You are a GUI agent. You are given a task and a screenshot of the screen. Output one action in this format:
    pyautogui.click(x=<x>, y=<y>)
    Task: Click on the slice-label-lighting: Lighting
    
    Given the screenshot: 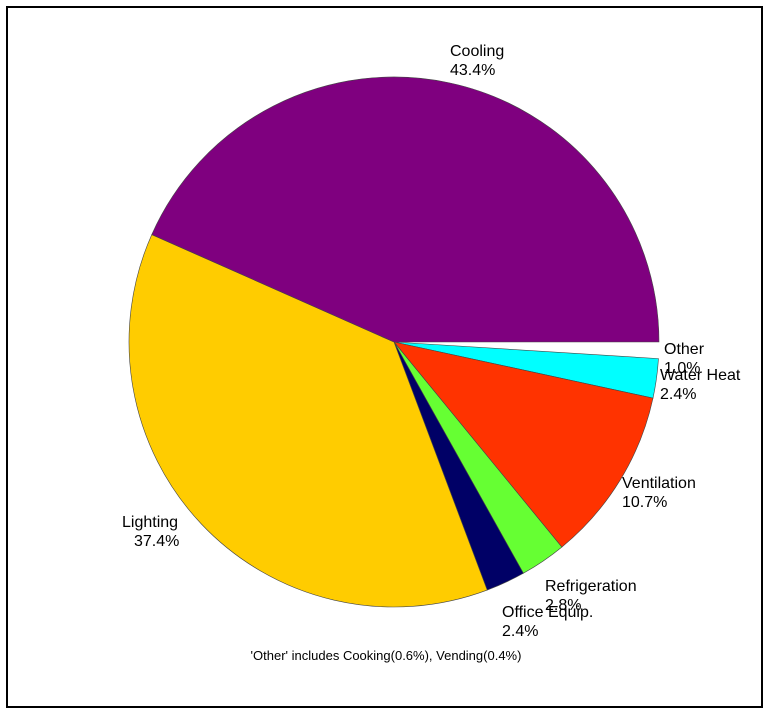 What is the action you would take?
    pyautogui.click(x=150, y=522)
    